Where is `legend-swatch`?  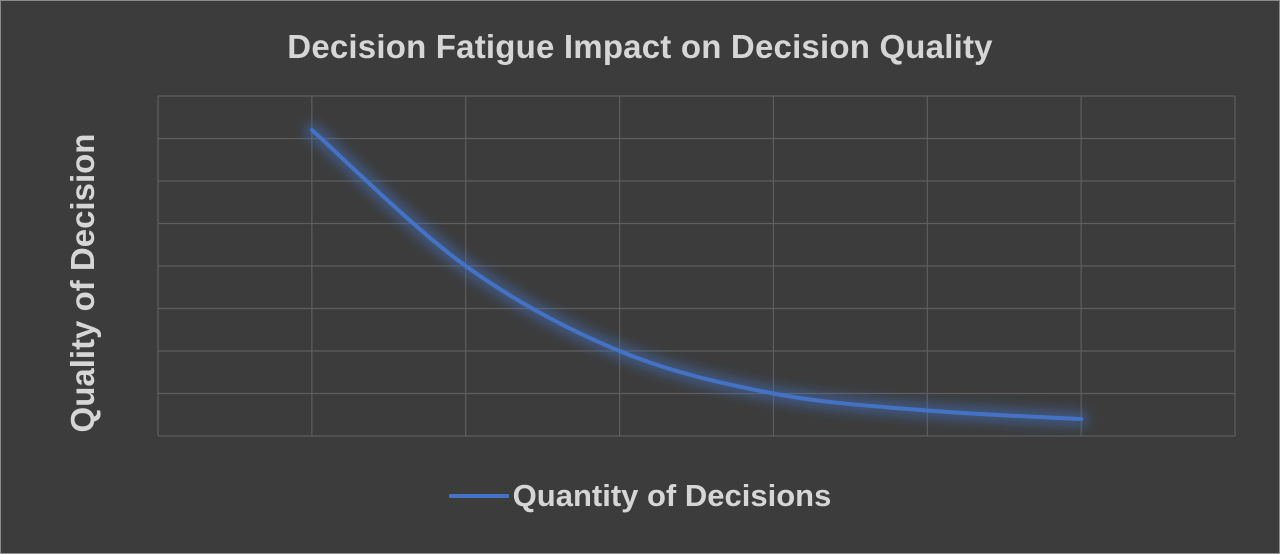 legend-swatch is located at coordinates (478, 496).